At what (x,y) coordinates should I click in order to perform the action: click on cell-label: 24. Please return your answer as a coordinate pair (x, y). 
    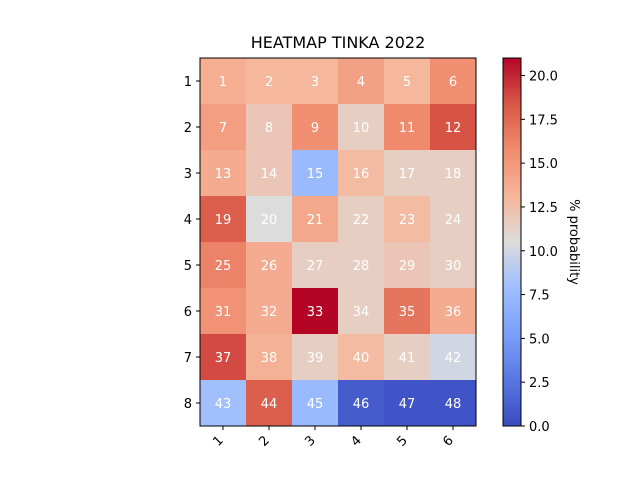
    Looking at the image, I should click on (453, 220).